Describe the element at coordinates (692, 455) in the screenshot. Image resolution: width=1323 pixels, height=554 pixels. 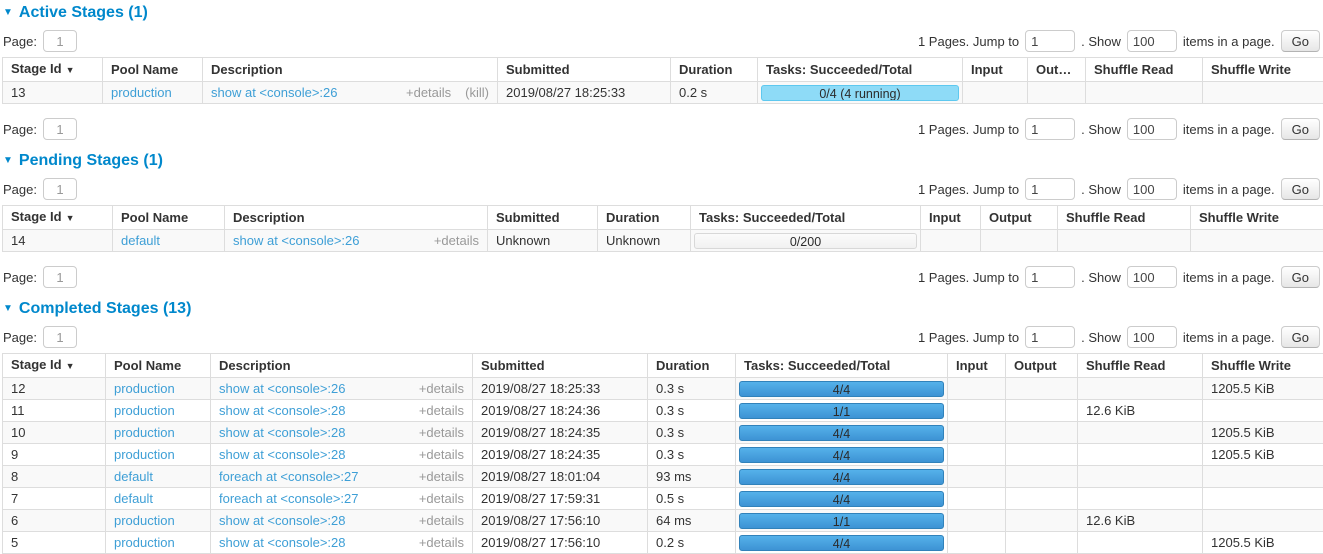
I see `duration-cell: 0.3 s` at that location.